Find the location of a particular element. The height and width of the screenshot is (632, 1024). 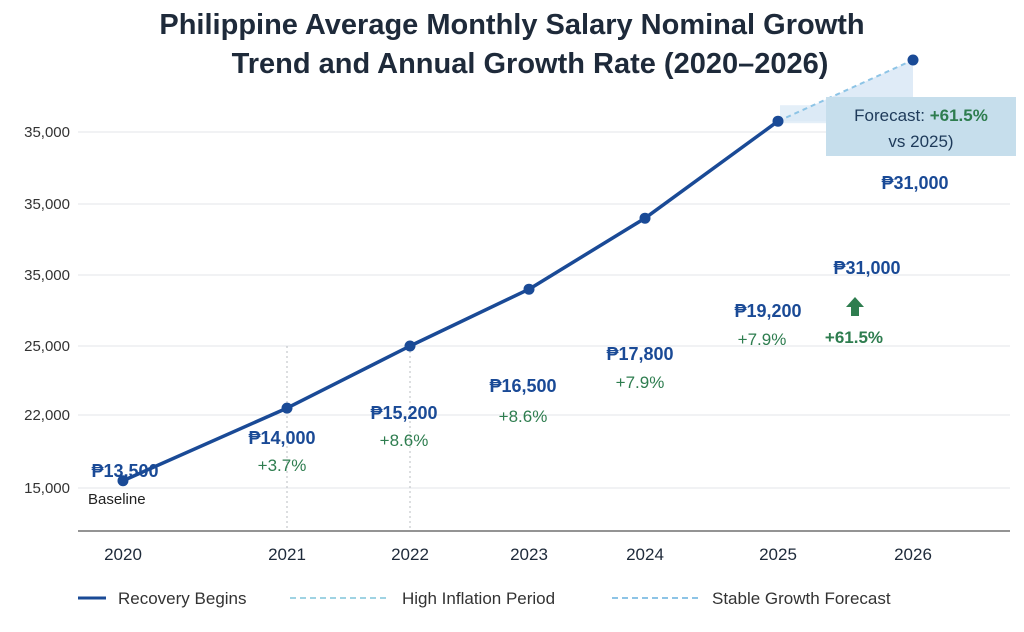

forecast-box-line-1: Forecast: +61.5% is located at coordinates (921, 115).